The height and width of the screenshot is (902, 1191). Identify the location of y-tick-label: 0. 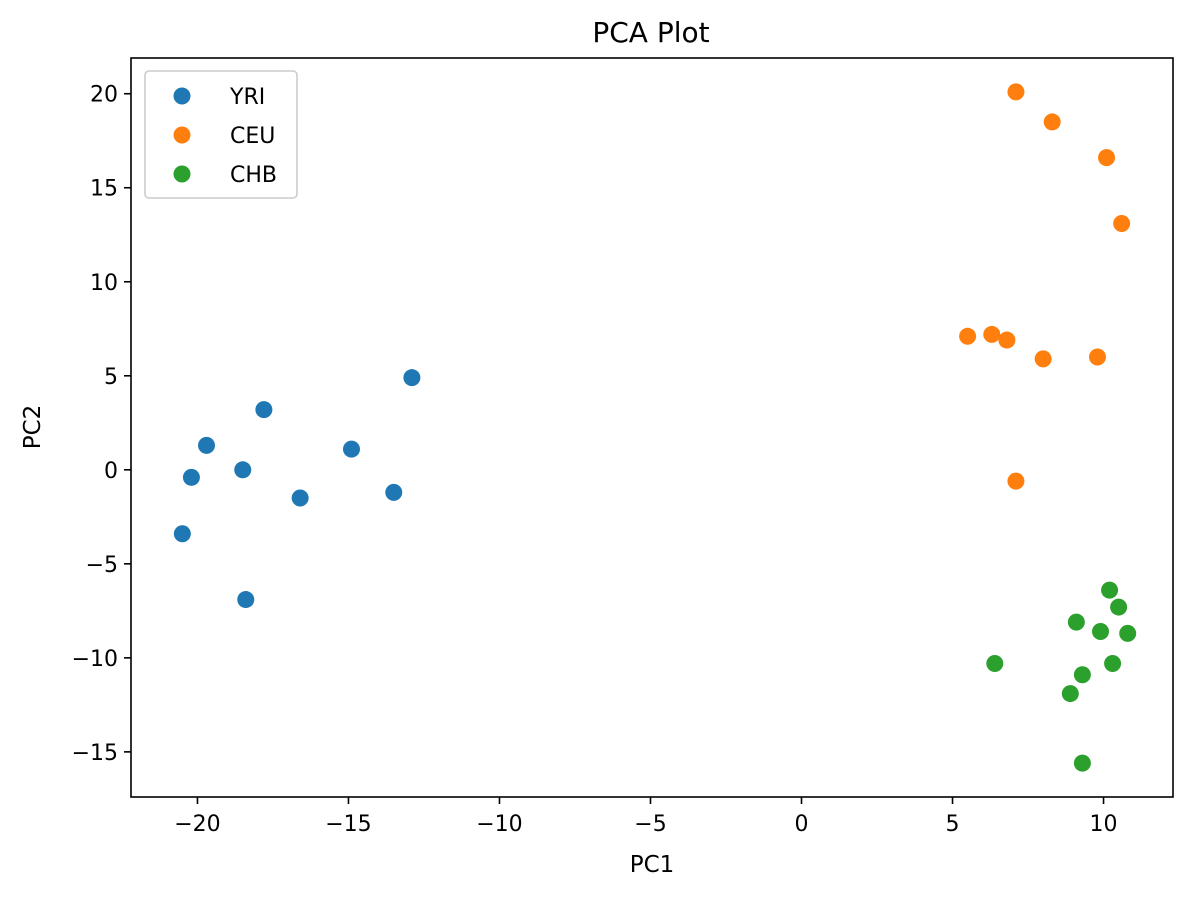
(111, 471).